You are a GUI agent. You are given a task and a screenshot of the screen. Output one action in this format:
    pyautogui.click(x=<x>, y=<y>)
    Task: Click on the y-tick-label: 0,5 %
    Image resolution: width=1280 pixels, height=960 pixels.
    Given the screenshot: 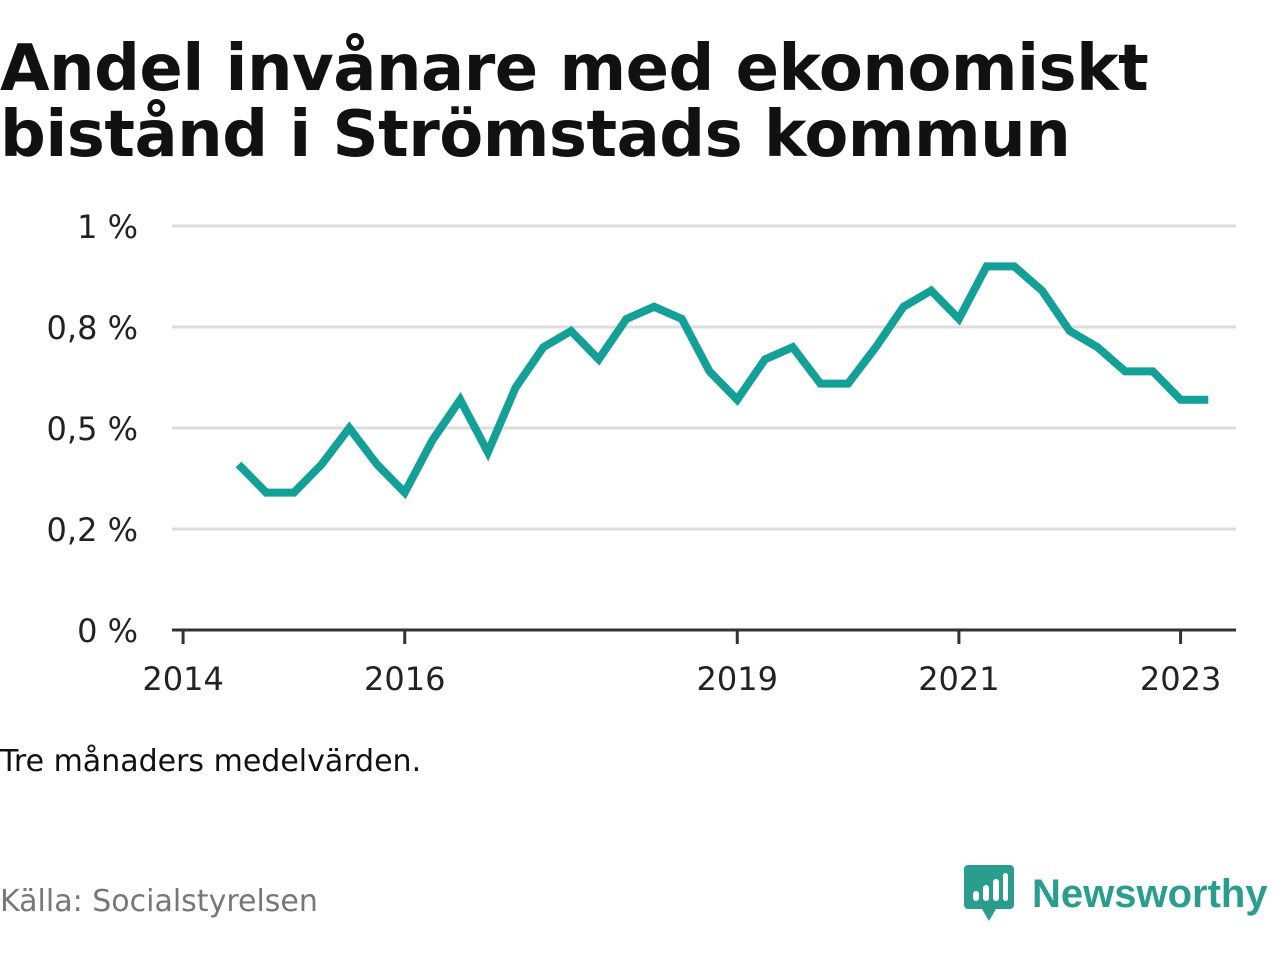 What is the action you would take?
    pyautogui.click(x=92, y=429)
    